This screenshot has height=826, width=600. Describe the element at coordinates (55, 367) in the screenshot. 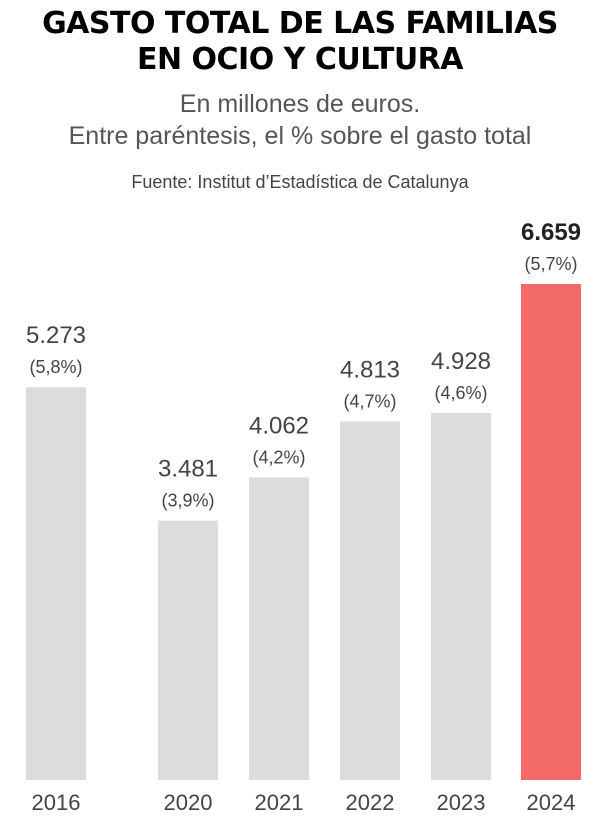

I see `share-label-2016: (5,8%)` at that location.